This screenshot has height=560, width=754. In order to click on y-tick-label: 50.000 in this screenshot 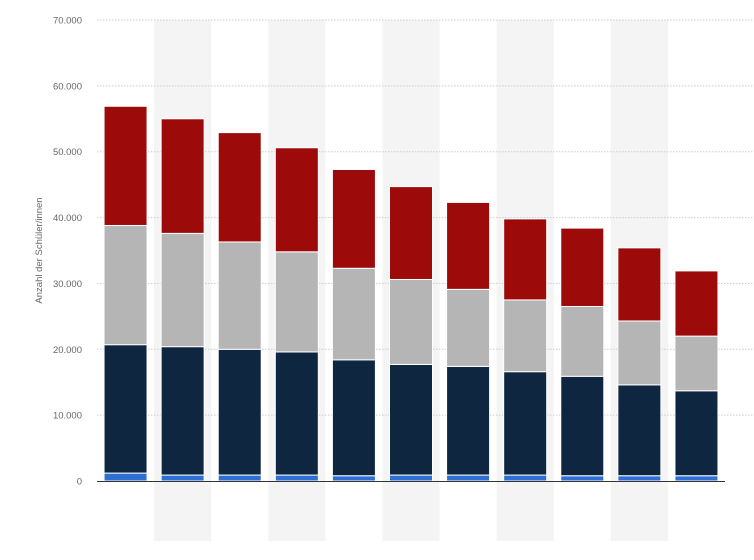, I will do `click(67, 152)`.